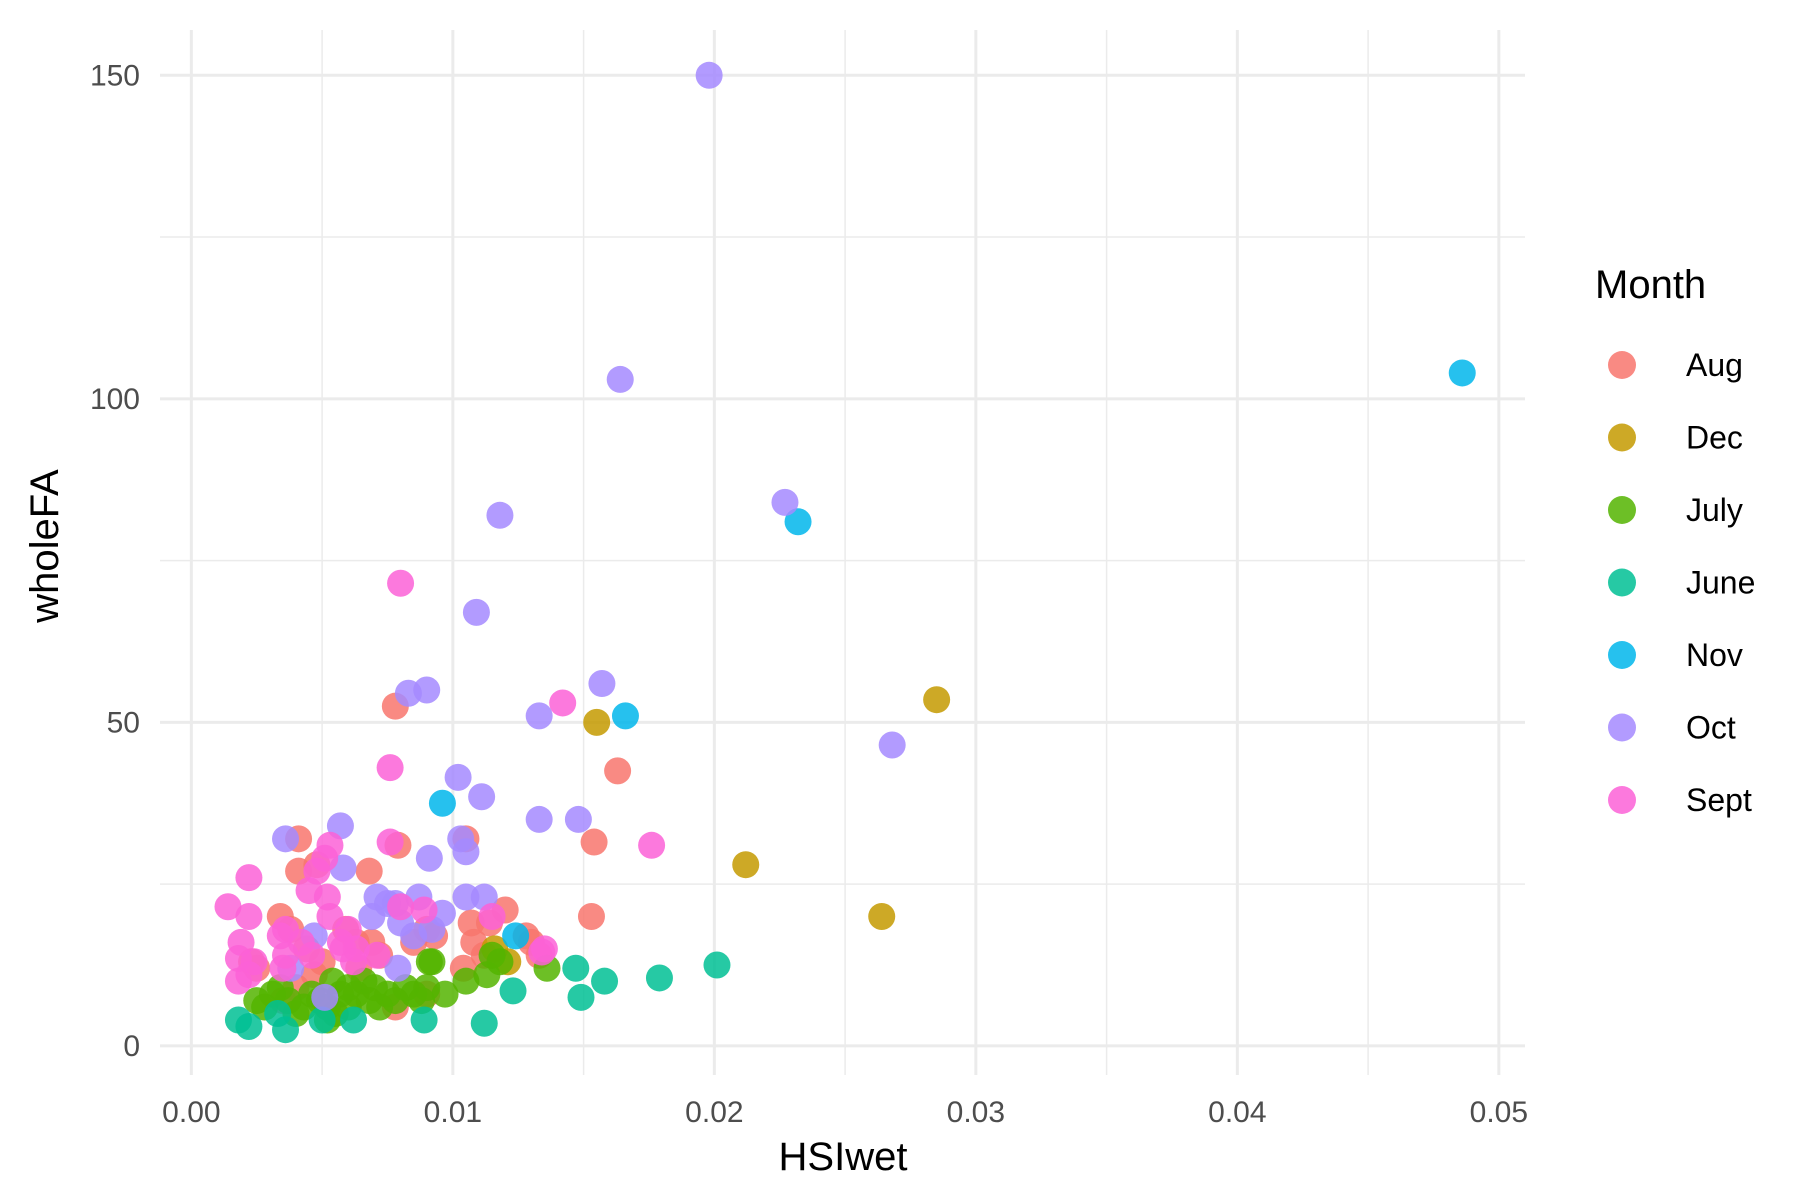 Image resolution: width=1800 pixels, height=1200 pixels. I want to click on x-tick-label: 0.04, so click(1237, 1112).